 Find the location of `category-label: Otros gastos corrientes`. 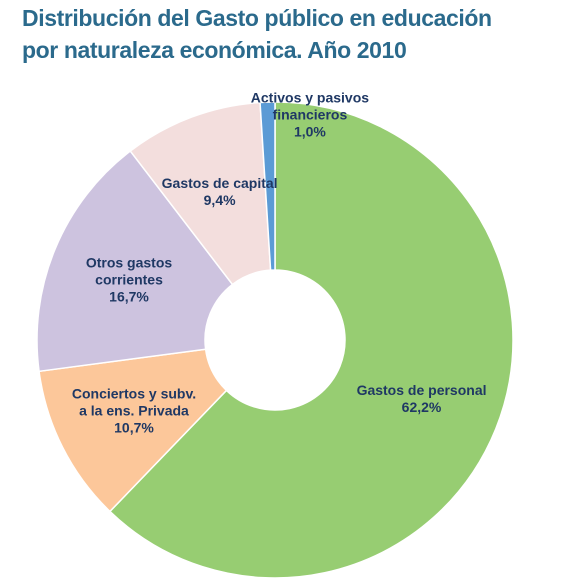

category-label: Otros gastos corrientes is located at coordinates (129, 271).